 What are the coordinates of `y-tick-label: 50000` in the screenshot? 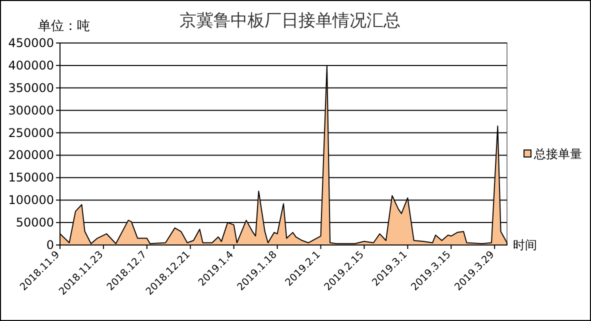 It's located at (35, 223).